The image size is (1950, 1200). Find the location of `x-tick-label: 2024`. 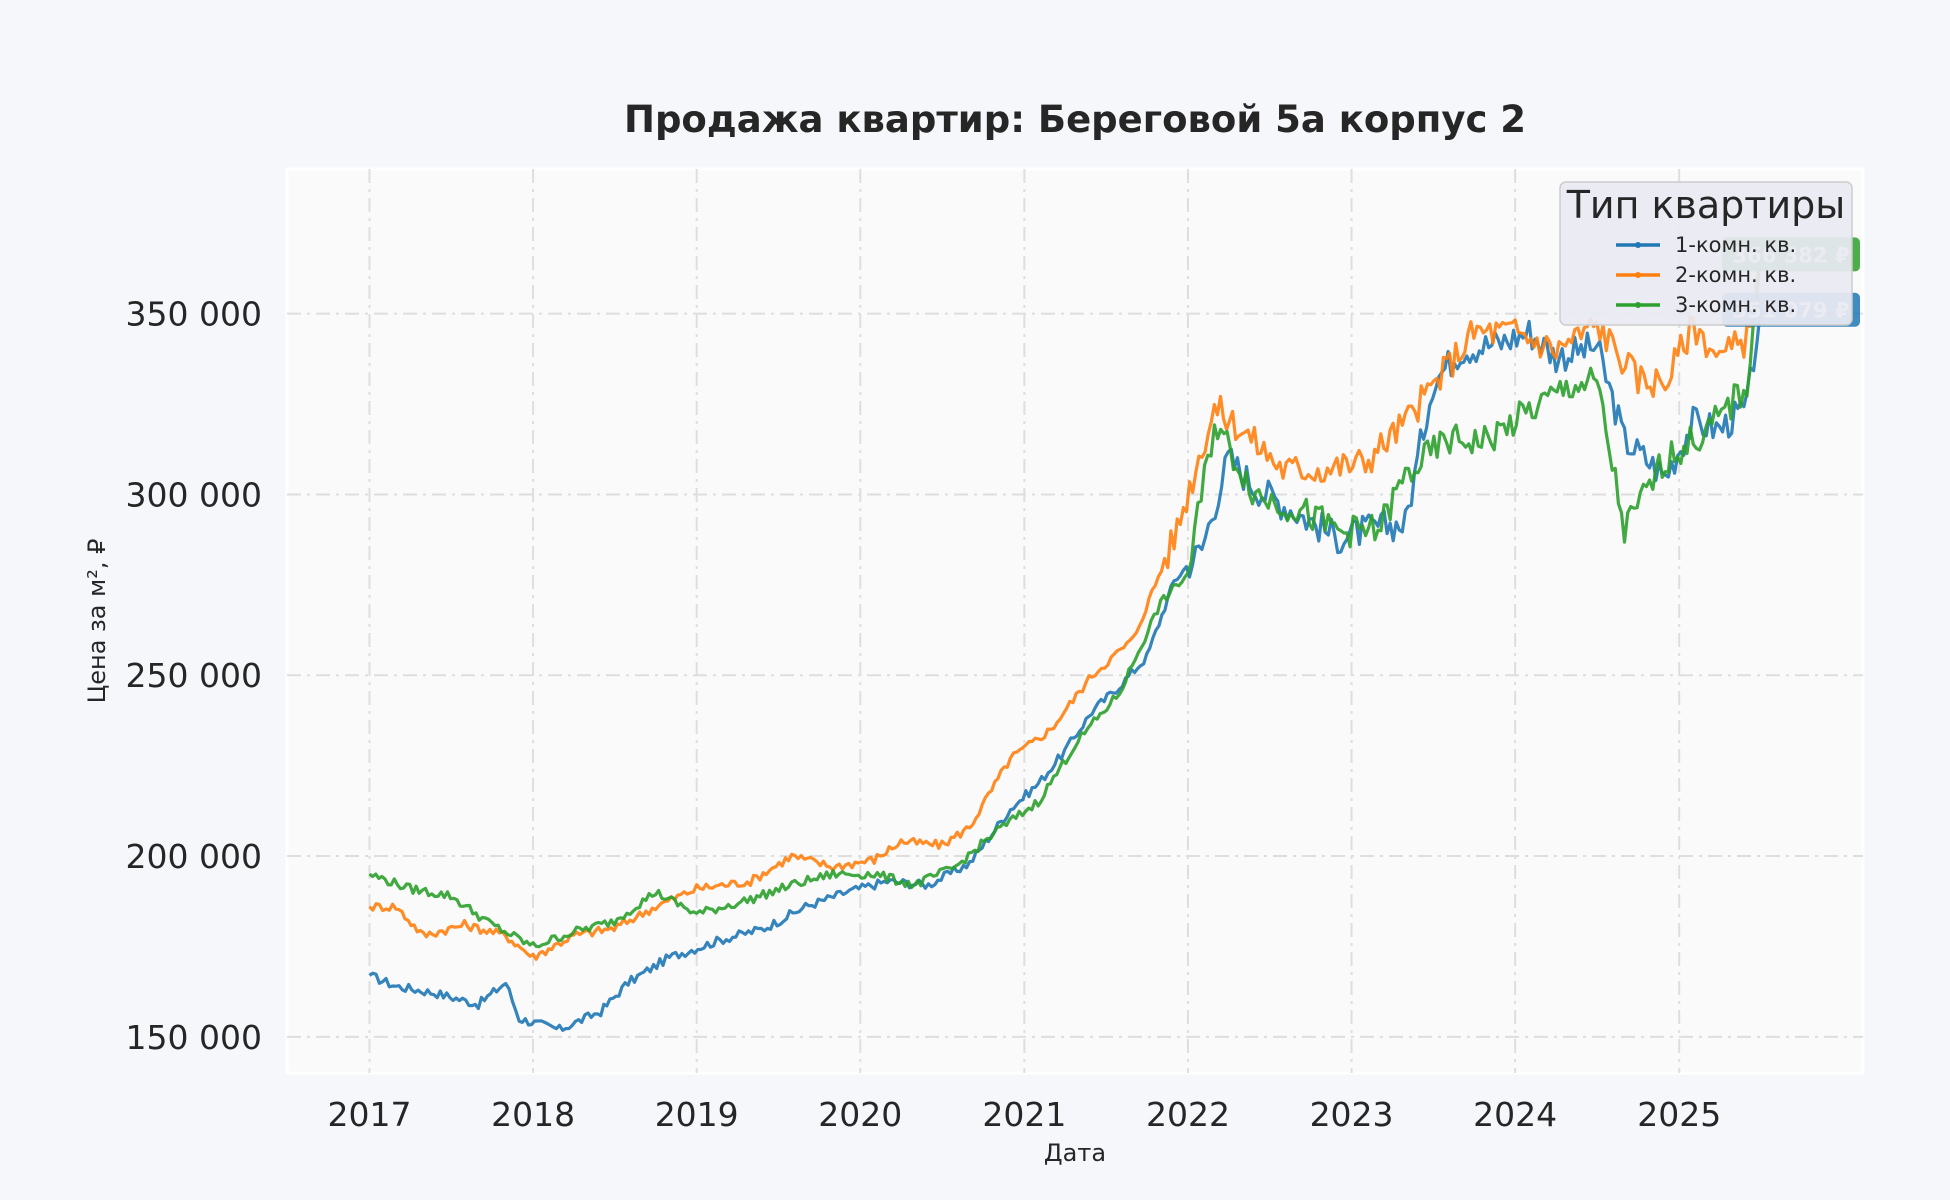

x-tick-label: 2024 is located at coordinates (1515, 1114).